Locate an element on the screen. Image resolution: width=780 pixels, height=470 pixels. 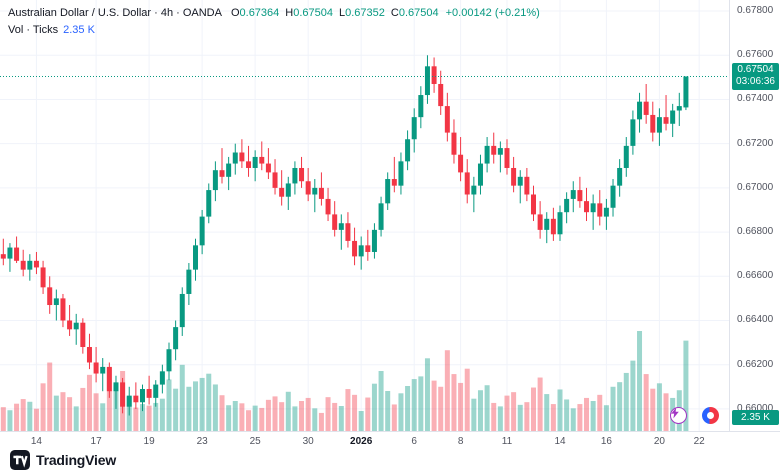
footer: TradingView is located at coordinates (63, 459).